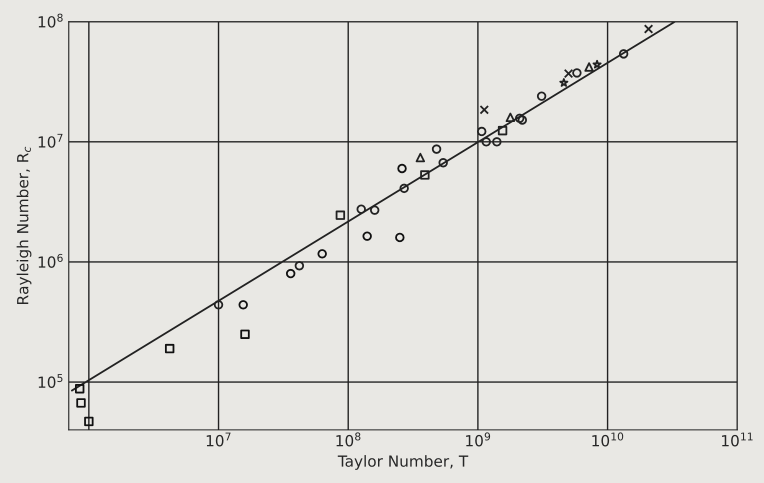  I want to click on y-tick-label: 10$^{7}$, so click(50, 141).